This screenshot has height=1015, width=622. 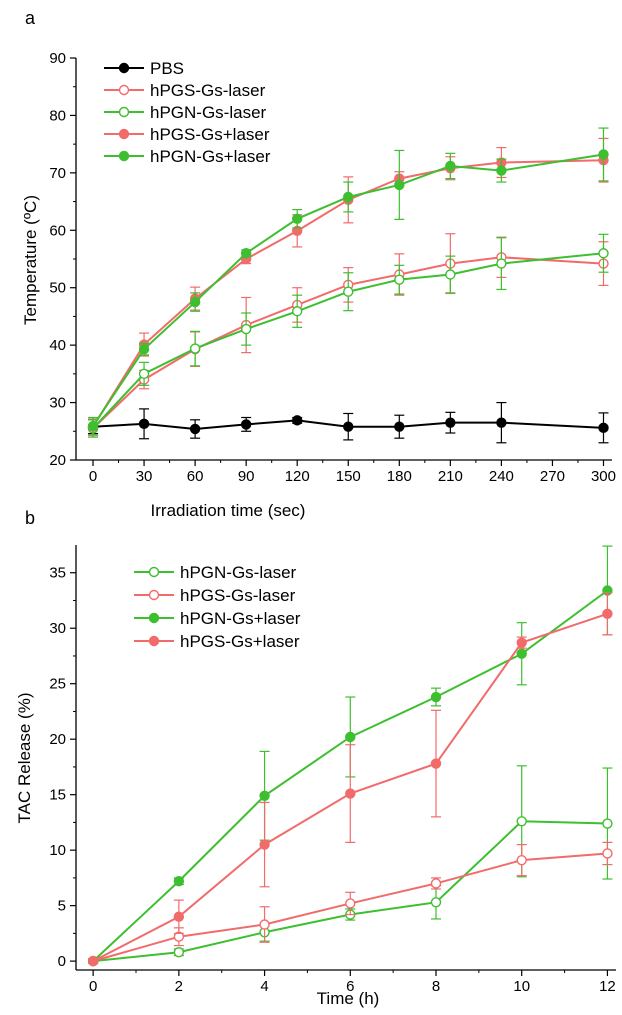 What do you see at coordinates (603, 476) in the screenshot?
I see `x-tick-label: 300` at bounding box center [603, 476].